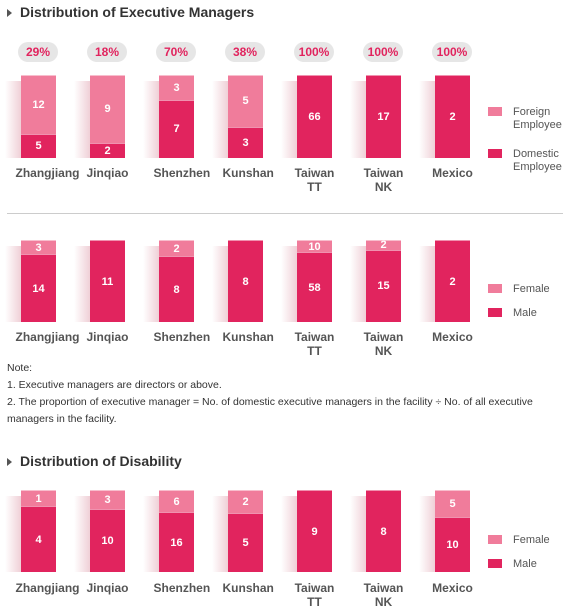 This screenshot has height=615, width=576. What do you see at coordinates (137, 12) in the screenshot?
I see `chart-title: Distribution of Executive Managers` at bounding box center [137, 12].